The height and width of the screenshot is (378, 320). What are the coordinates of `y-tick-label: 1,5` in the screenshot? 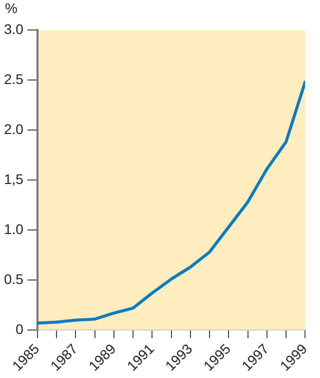 It's located at (14, 178).